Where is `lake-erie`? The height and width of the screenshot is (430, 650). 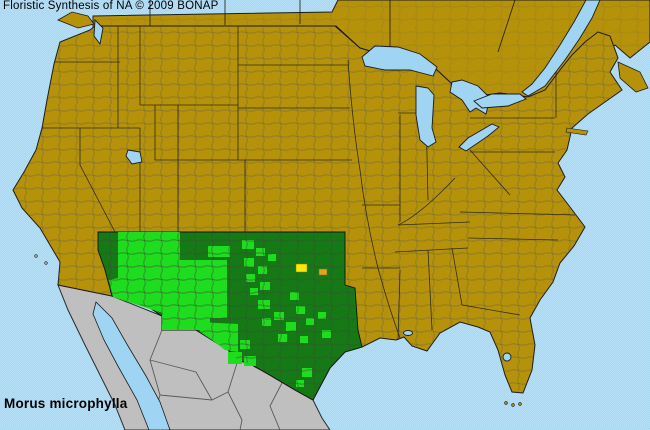
lake-erie is located at coordinates (479, 137).